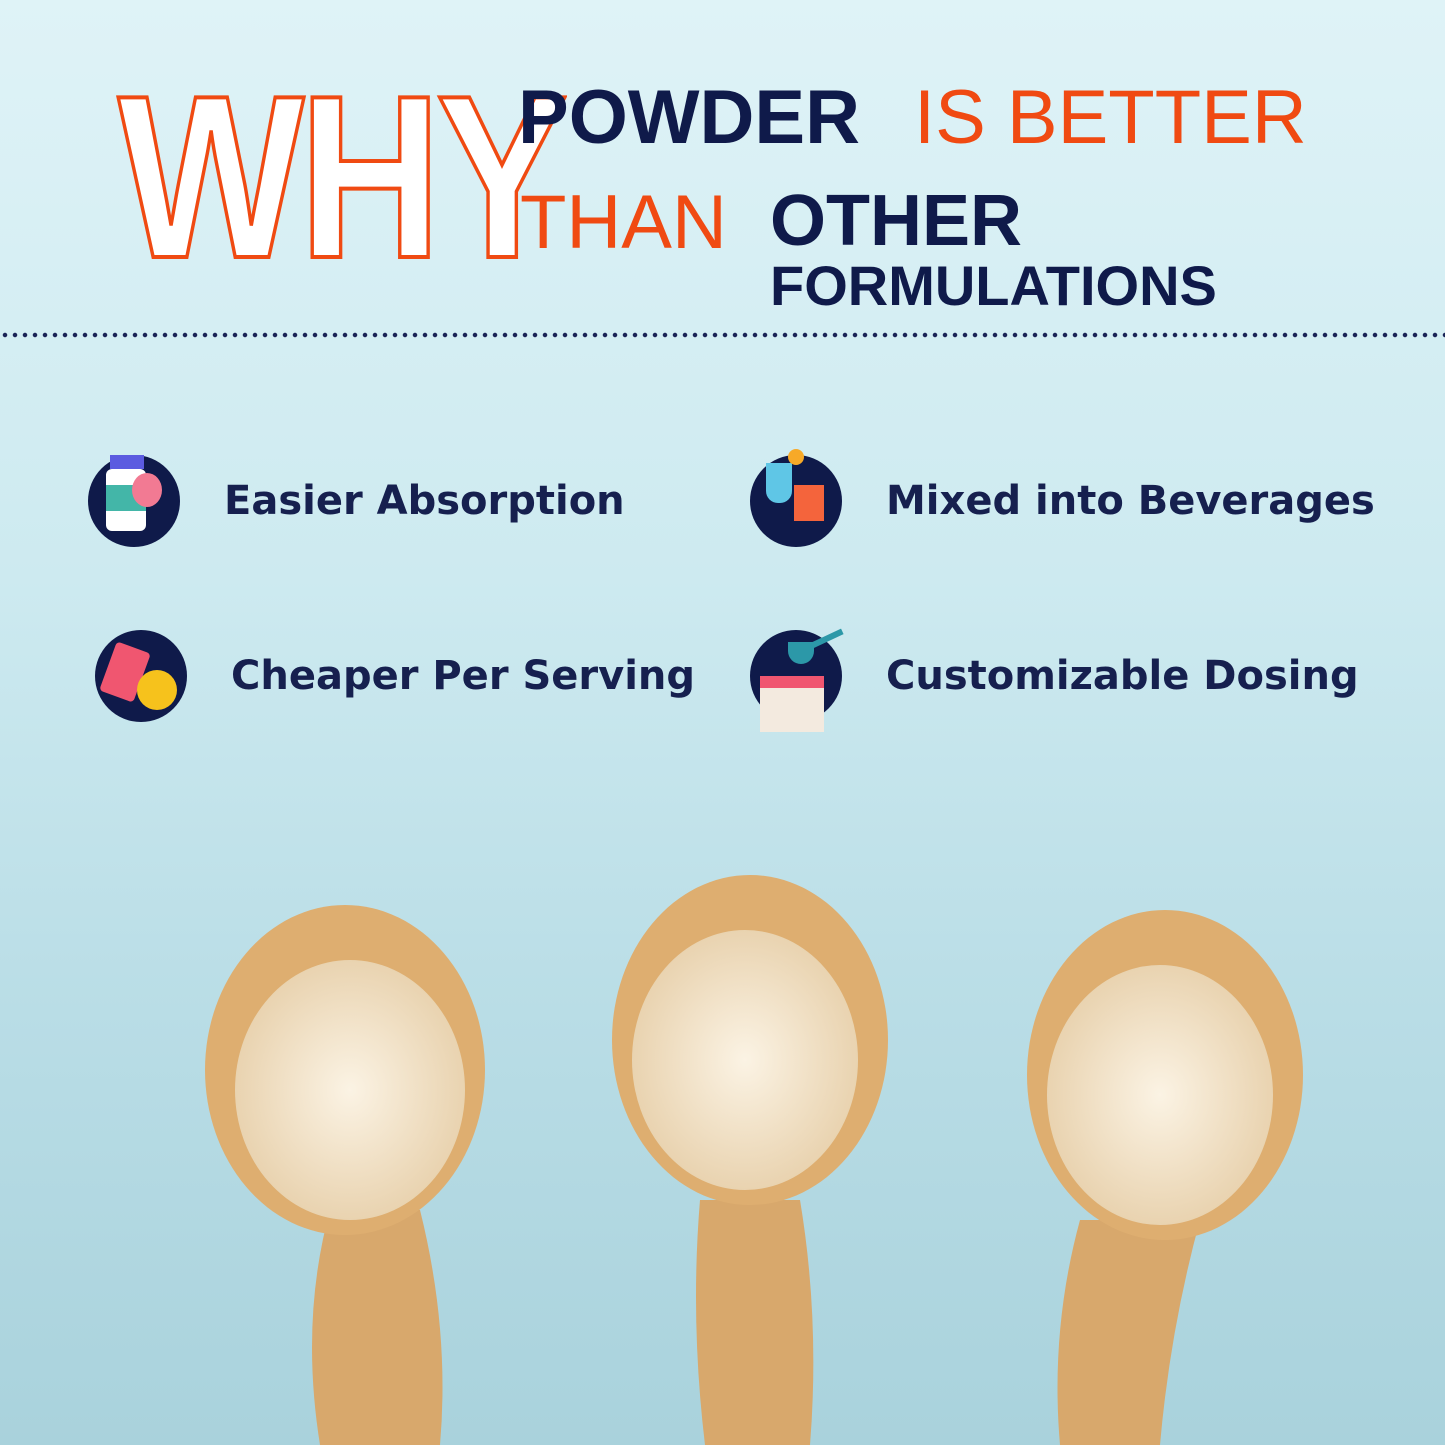  Describe the element at coordinates (1110, 117) in the screenshot. I see `headline-is-better: IS BETTER` at that location.